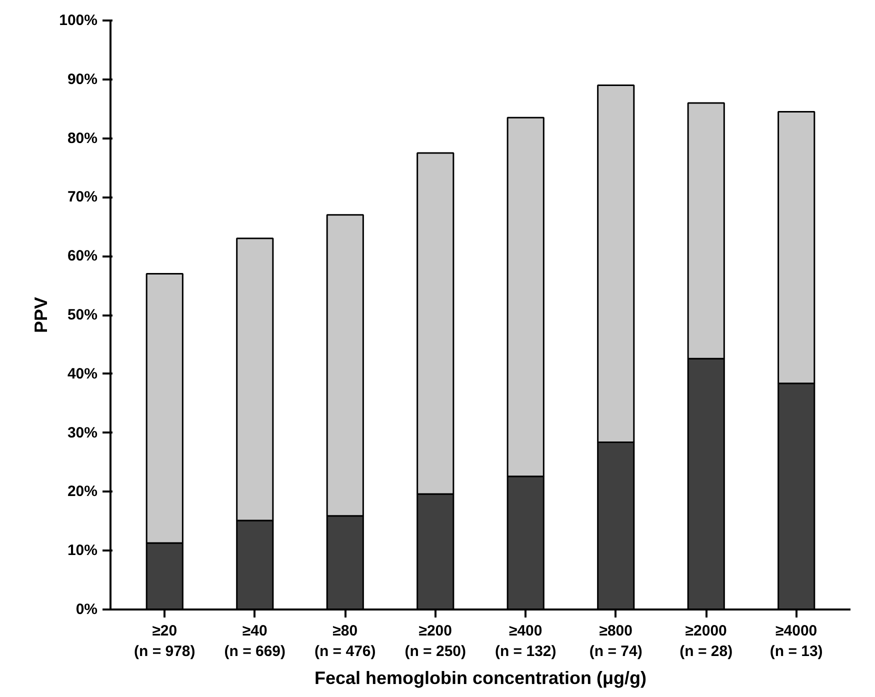  What do you see at coordinates (255, 641) in the screenshot?
I see `x-tick-label: ≥40 (n = 669)` at bounding box center [255, 641].